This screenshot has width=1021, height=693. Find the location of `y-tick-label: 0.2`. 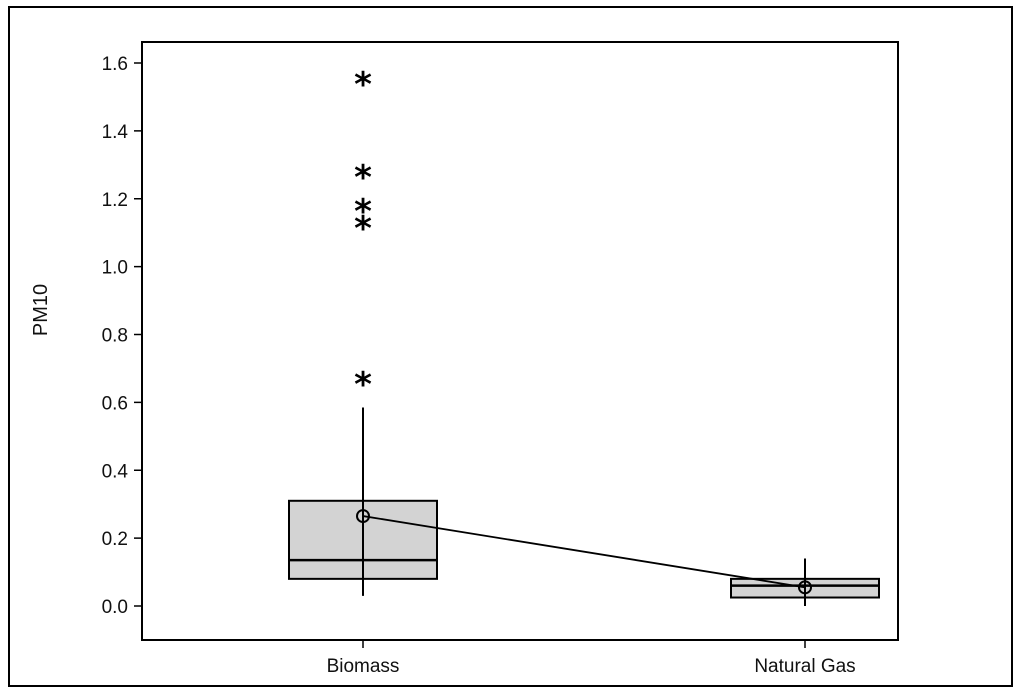

y-tick-label: 0.2 is located at coordinates (115, 539).